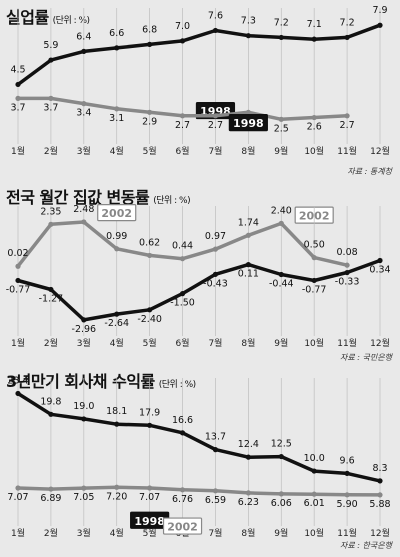 The height and width of the screenshot is (557, 400). What do you see at coordinates (17, 497) in the screenshot?
I see `data-label-2002: 7.07` at bounding box center [17, 497].